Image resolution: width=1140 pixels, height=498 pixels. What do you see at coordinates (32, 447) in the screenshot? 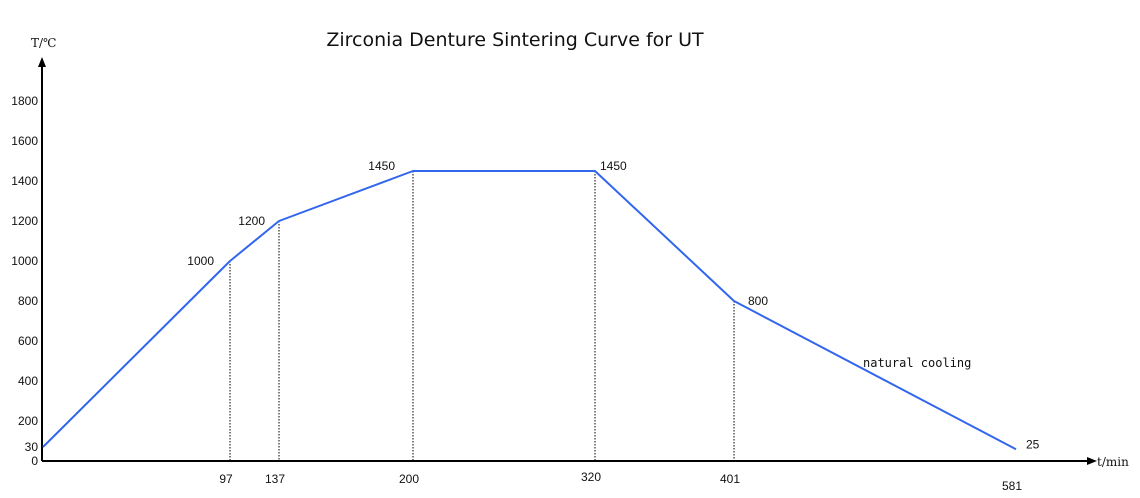
I see `y-tick-label: 30` at bounding box center [32, 447].